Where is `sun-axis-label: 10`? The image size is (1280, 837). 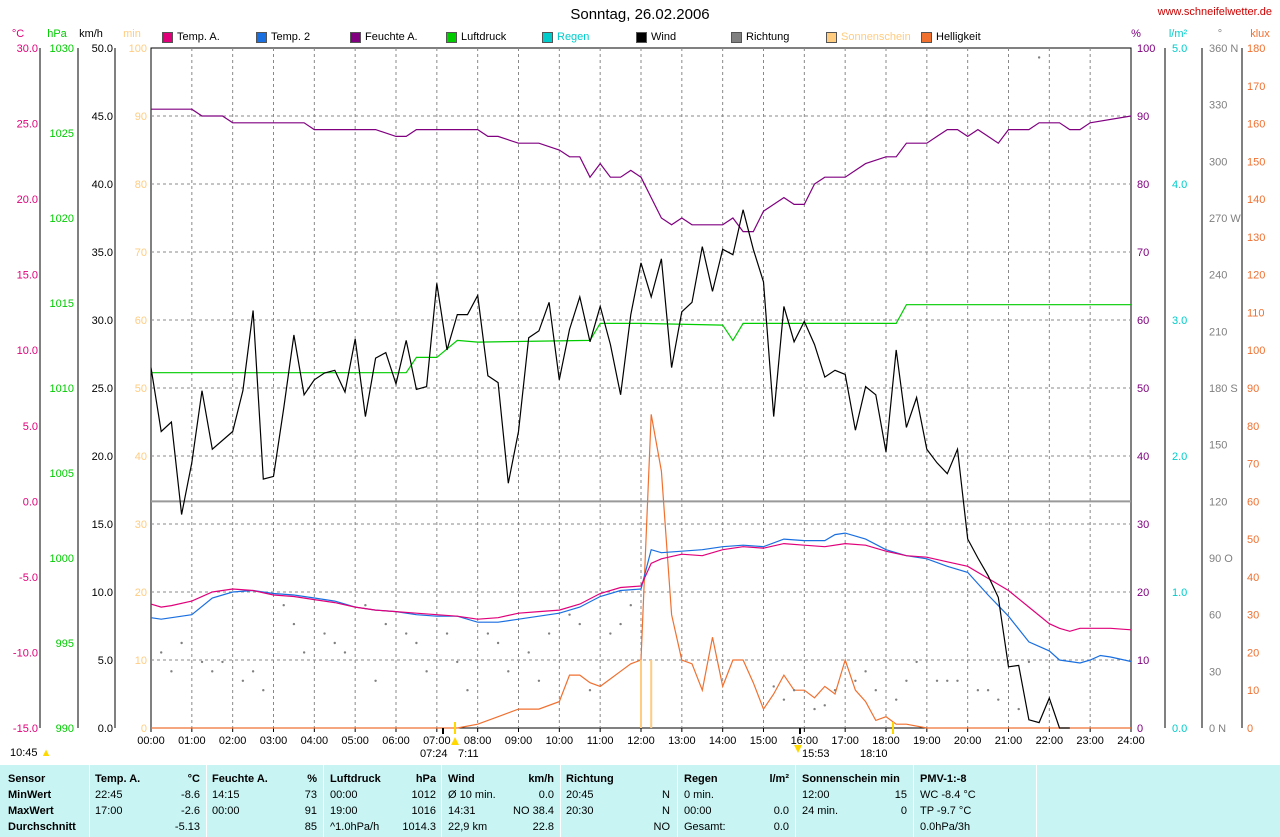 sun-axis-label: 10 is located at coordinates (141, 661).